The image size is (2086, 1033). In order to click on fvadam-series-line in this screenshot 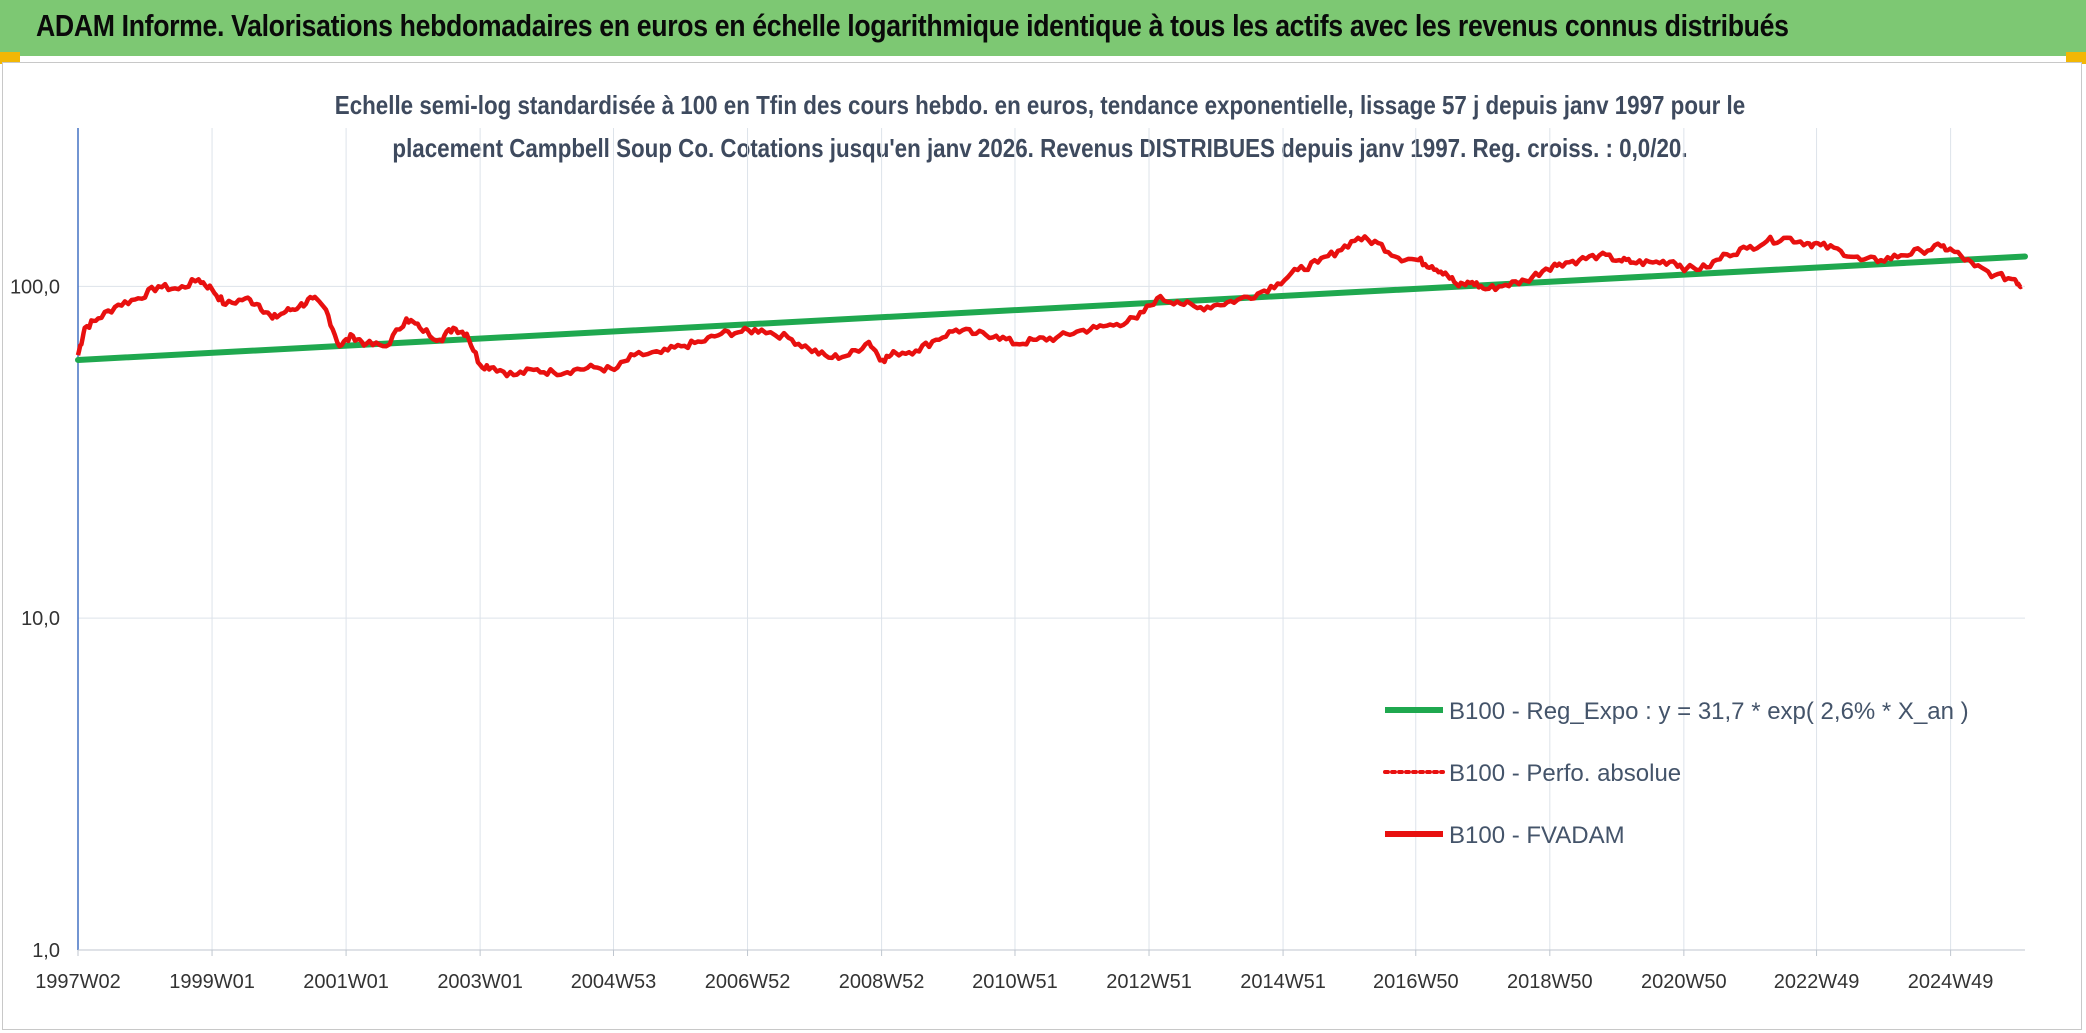, I will do `click(1049, 306)`.